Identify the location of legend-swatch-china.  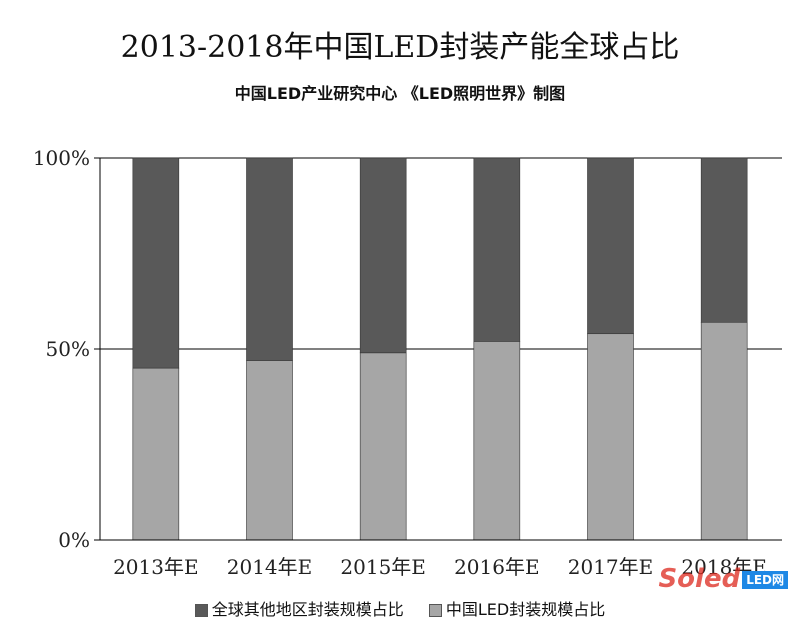
(435, 610).